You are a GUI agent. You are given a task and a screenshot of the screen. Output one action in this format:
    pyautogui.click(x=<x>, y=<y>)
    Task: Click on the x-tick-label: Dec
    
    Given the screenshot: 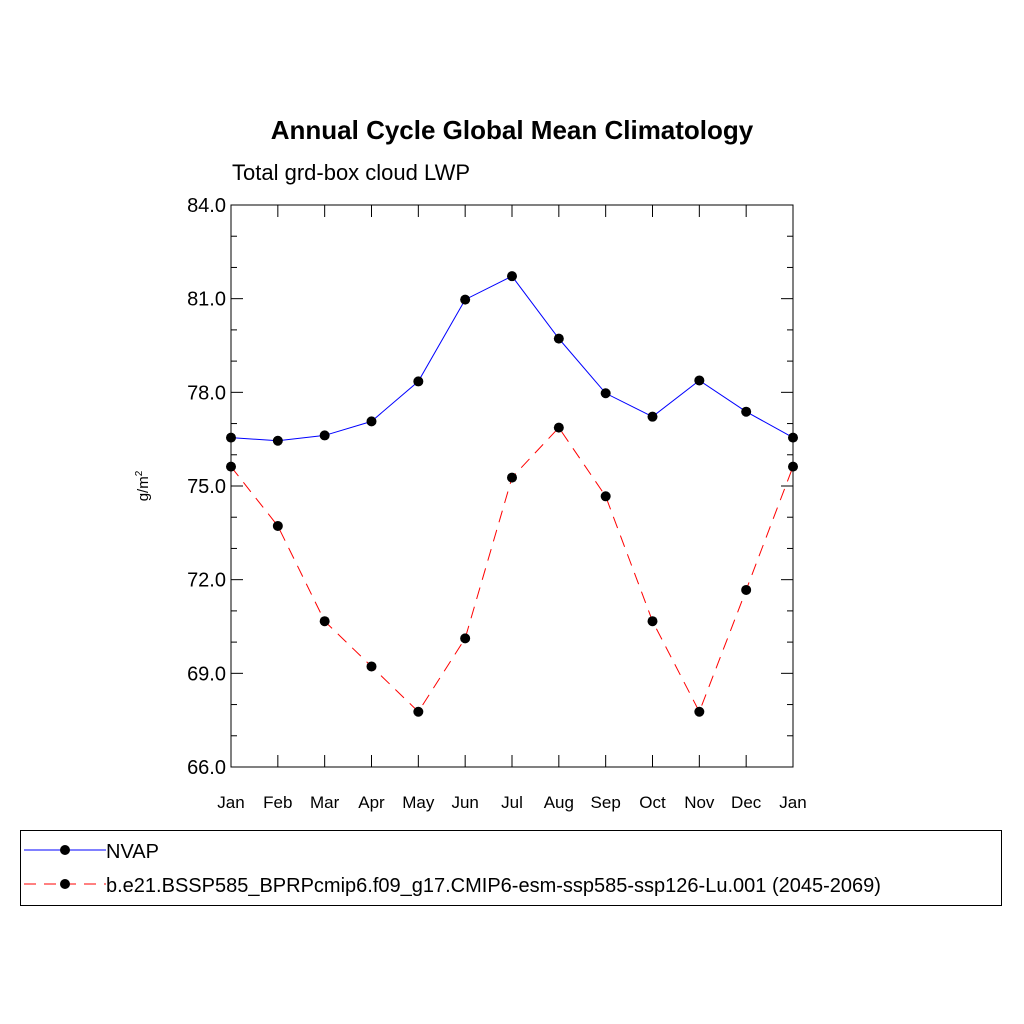 What is the action you would take?
    pyautogui.click(x=746, y=802)
    